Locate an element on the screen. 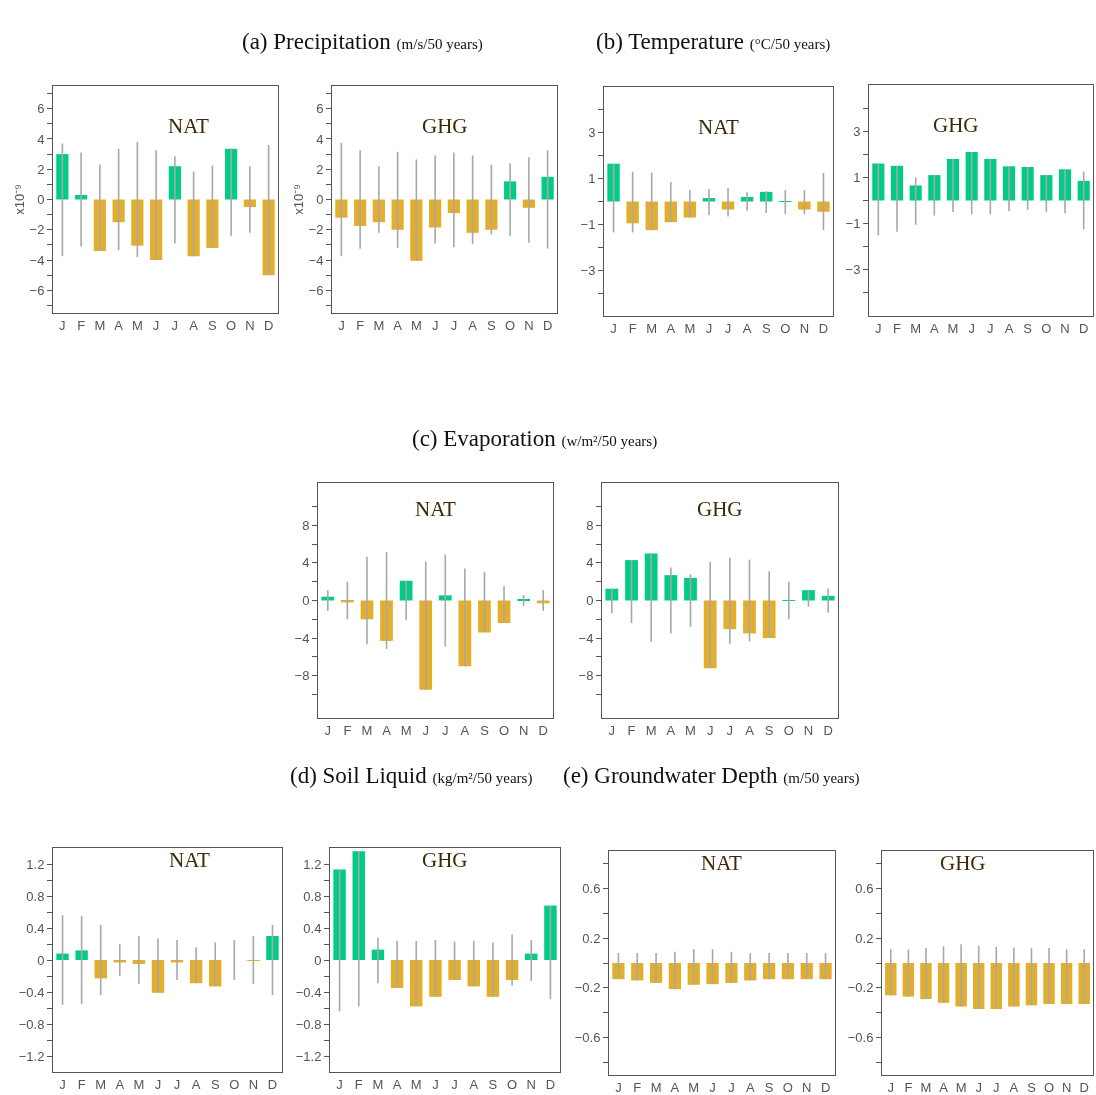 This screenshot has width=1096, height=1095. chart-title: GHG is located at coordinates (963, 863).